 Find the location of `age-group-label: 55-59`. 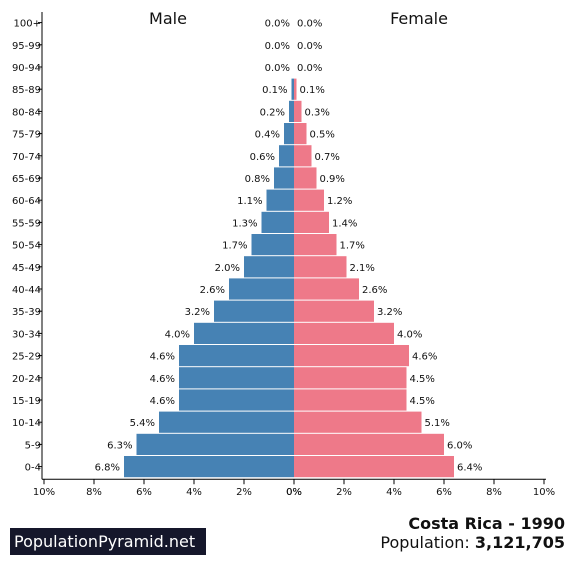

age-group-label: 55-59 is located at coordinates (26, 223).